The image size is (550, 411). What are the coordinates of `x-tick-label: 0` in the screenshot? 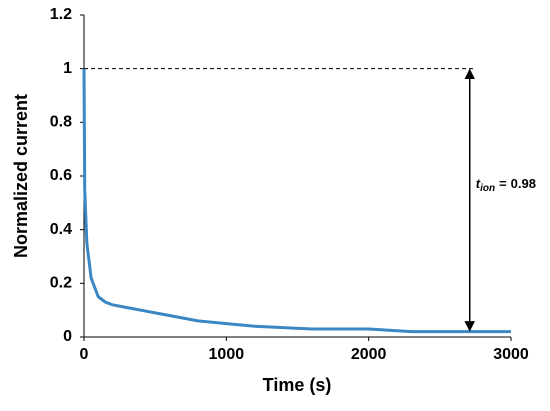 It's located at (84, 354).